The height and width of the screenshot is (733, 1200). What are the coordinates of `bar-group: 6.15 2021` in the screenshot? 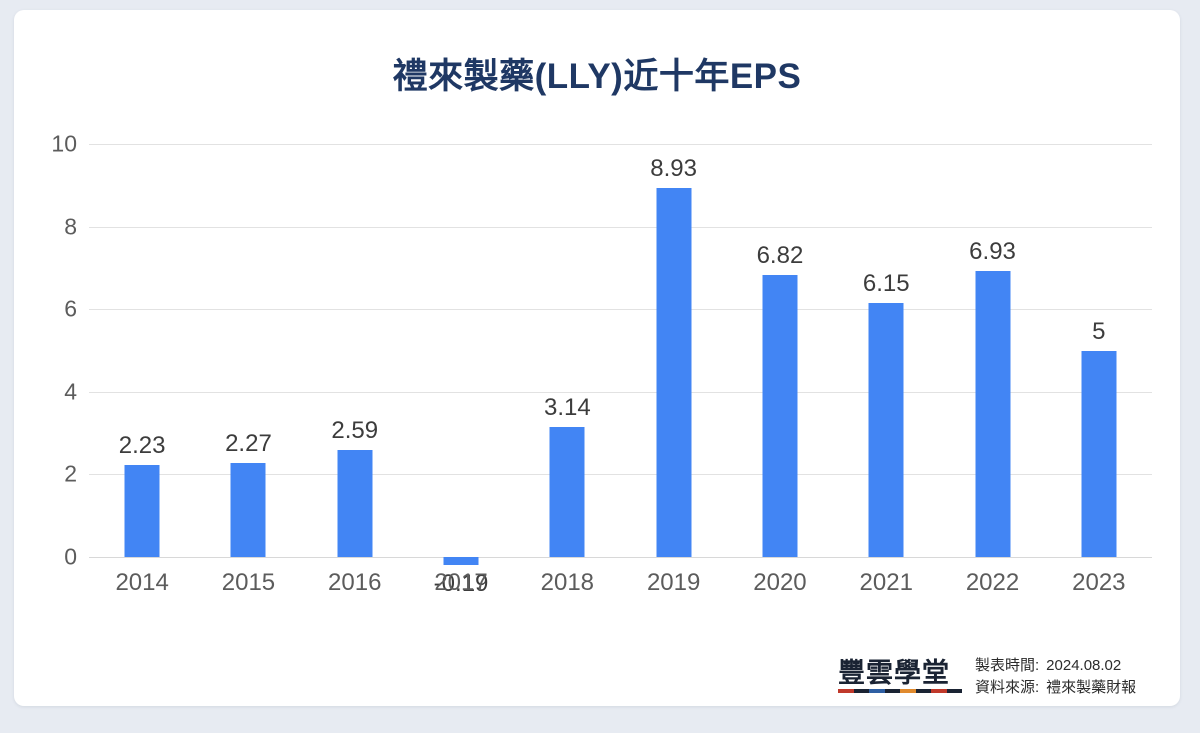 It's located at (886, 370).